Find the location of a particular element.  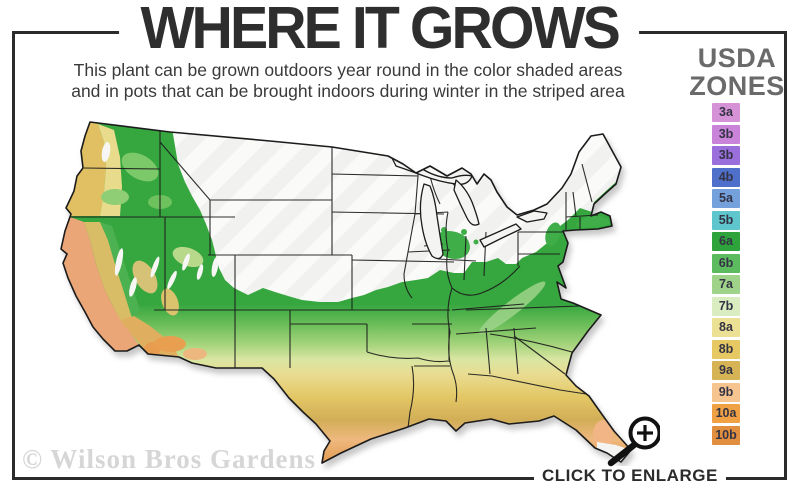

legend-zone-swatch: 4b is located at coordinates (726, 177).